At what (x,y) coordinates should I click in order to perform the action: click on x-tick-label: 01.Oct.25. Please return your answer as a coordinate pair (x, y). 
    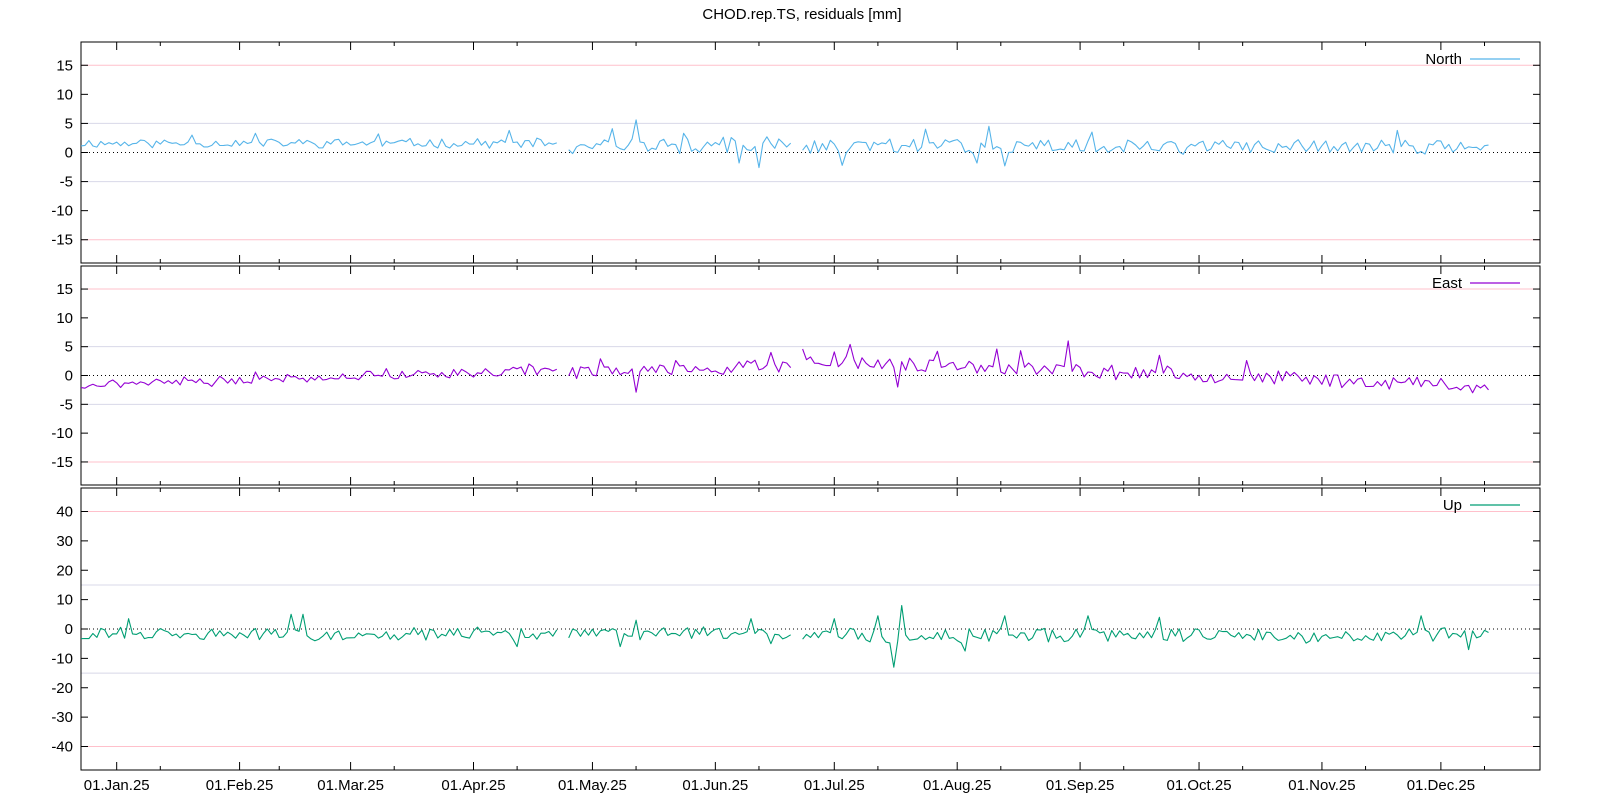
    Looking at the image, I should click on (1199, 785).